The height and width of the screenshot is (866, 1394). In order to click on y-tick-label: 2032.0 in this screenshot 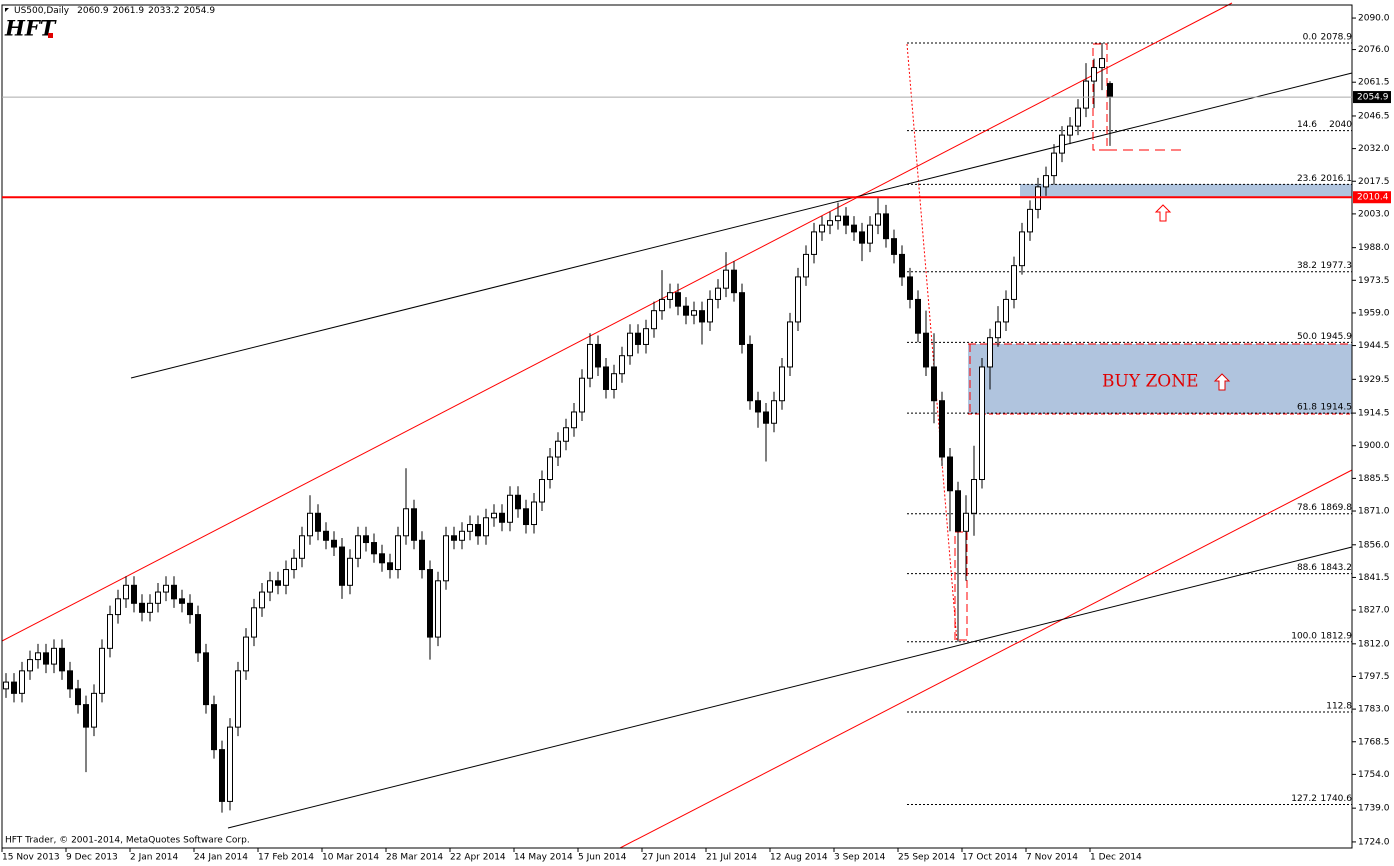, I will do `click(1374, 149)`.